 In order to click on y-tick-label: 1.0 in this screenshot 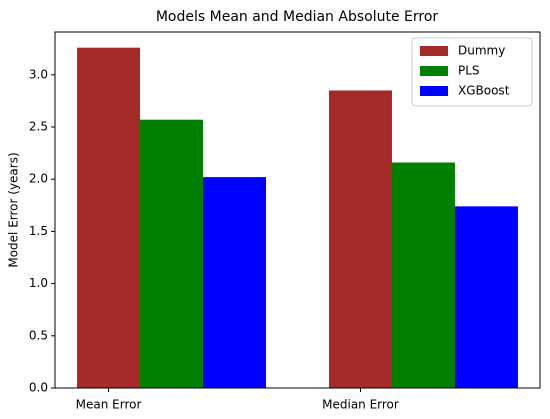, I will do `click(38, 283)`.